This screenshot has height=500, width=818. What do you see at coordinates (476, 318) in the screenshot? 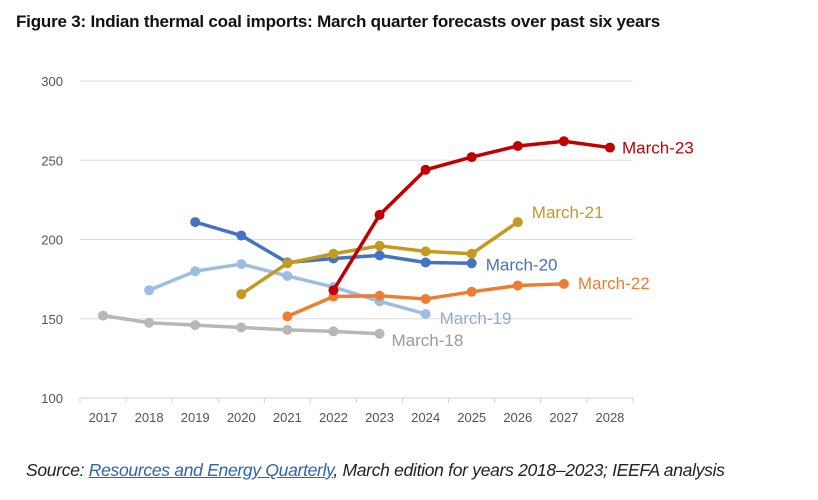
I see `series-label: March-19` at bounding box center [476, 318].